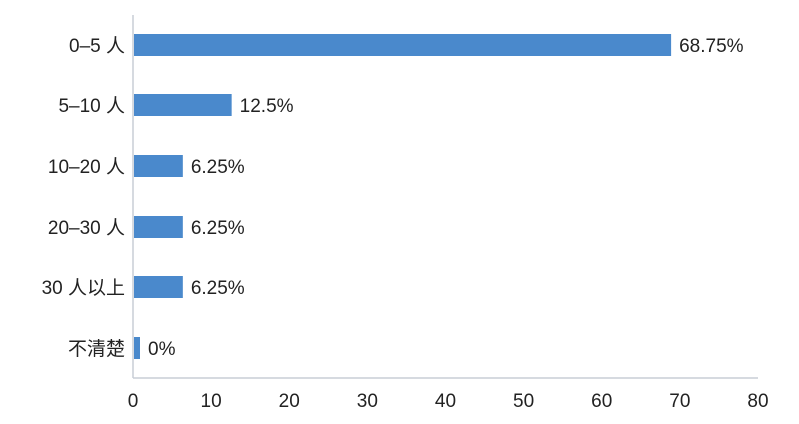  I want to click on x-axis-ticks: 0 10 20 30 40 50 60 70 80, so click(448, 401).